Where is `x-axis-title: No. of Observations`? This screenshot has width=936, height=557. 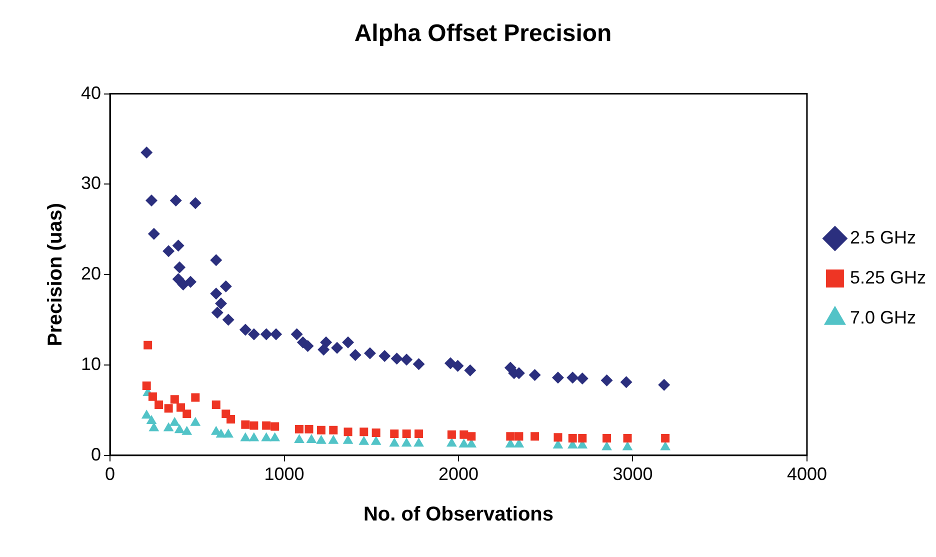 x-axis-title: No. of Observations is located at coordinates (458, 515).